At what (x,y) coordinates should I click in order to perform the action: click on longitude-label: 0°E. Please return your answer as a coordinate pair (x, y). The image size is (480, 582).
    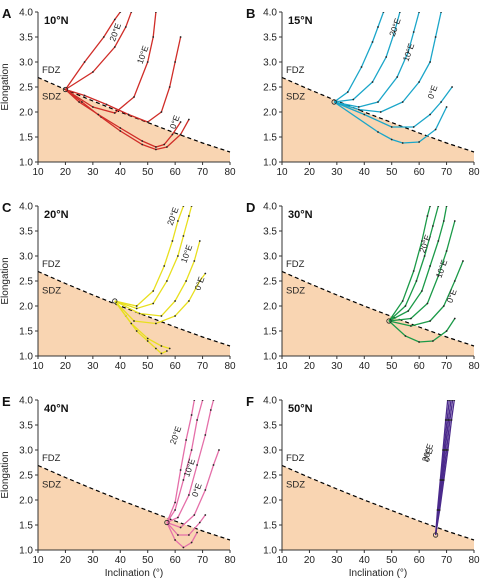
    Looking at the image, I should click on (199, 283).